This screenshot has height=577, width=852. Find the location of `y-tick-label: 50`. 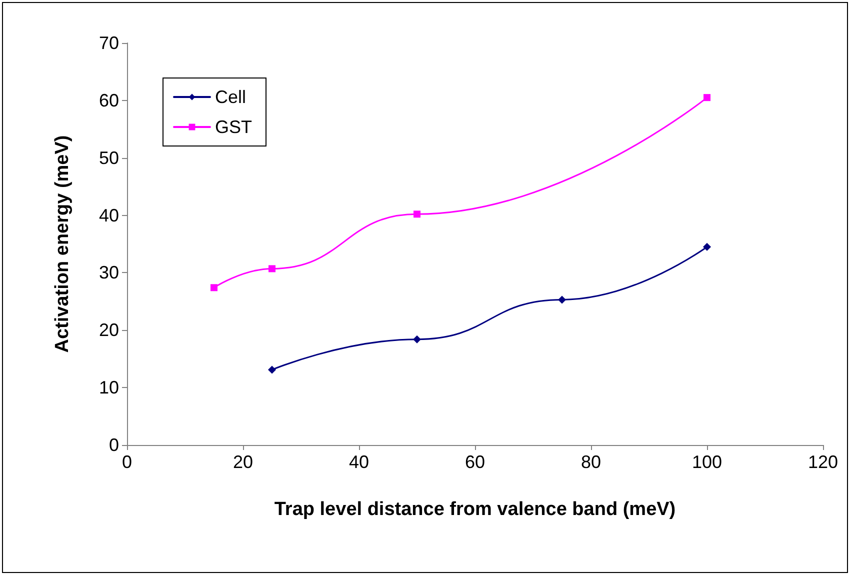

y-tick-label: 50 is located at coordinates (108, 158).